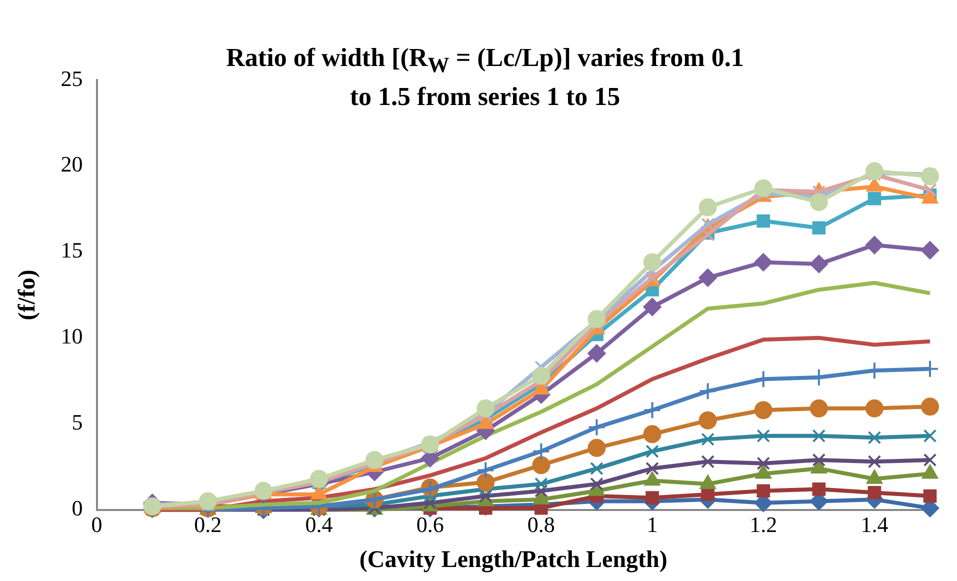  I want to click on x-tick-label: 0, so click(96, 524).